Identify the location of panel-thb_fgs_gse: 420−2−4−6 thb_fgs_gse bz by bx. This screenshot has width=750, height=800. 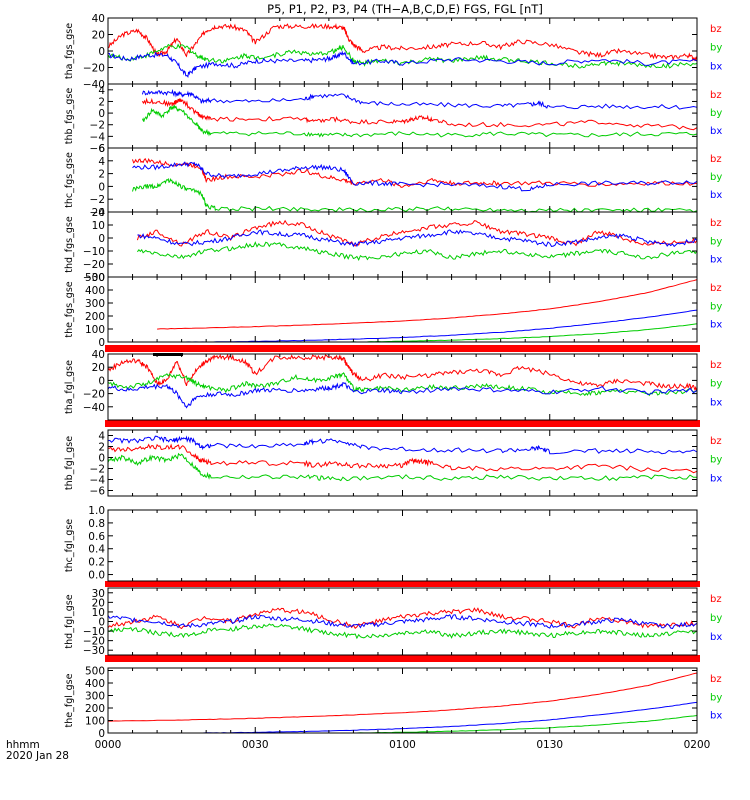
(393, 119).